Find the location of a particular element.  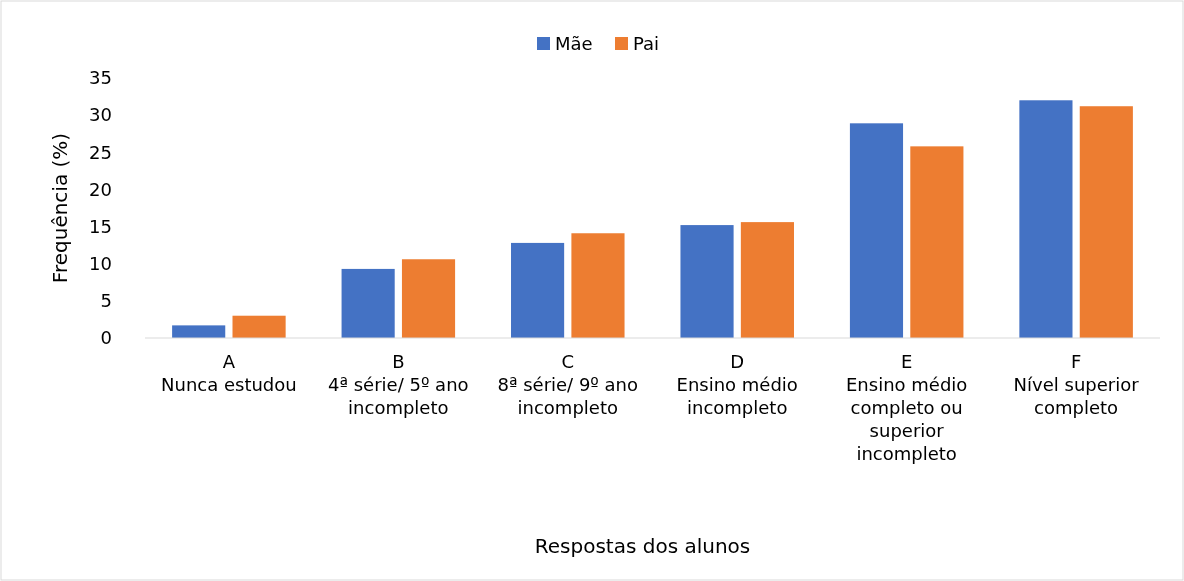

x-tick-label: F Nível superior completo is located at coordinates (1076, 384).